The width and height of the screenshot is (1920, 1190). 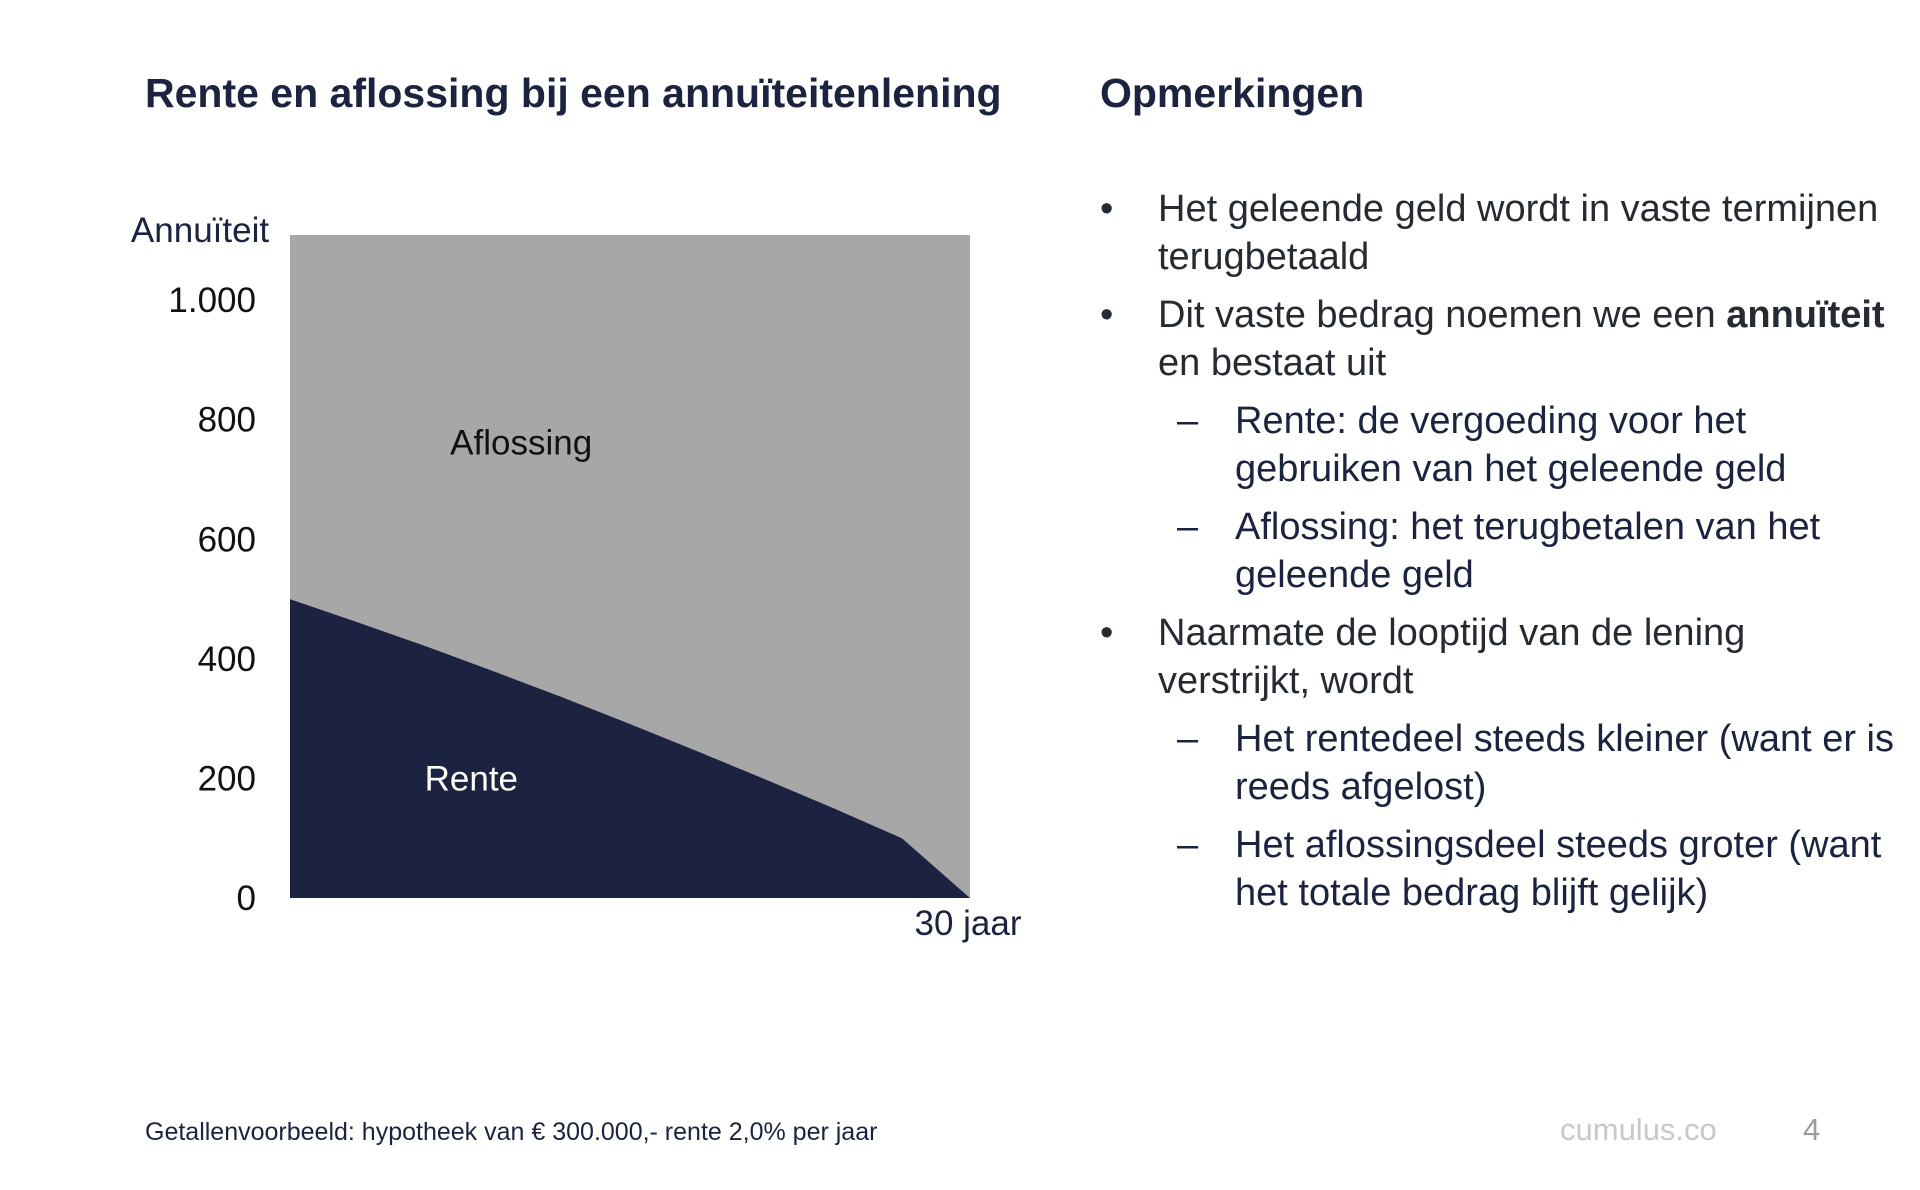 I want to click on note-text: Dit vaste bedrag noemen we een, so click(x=1442, y=315).